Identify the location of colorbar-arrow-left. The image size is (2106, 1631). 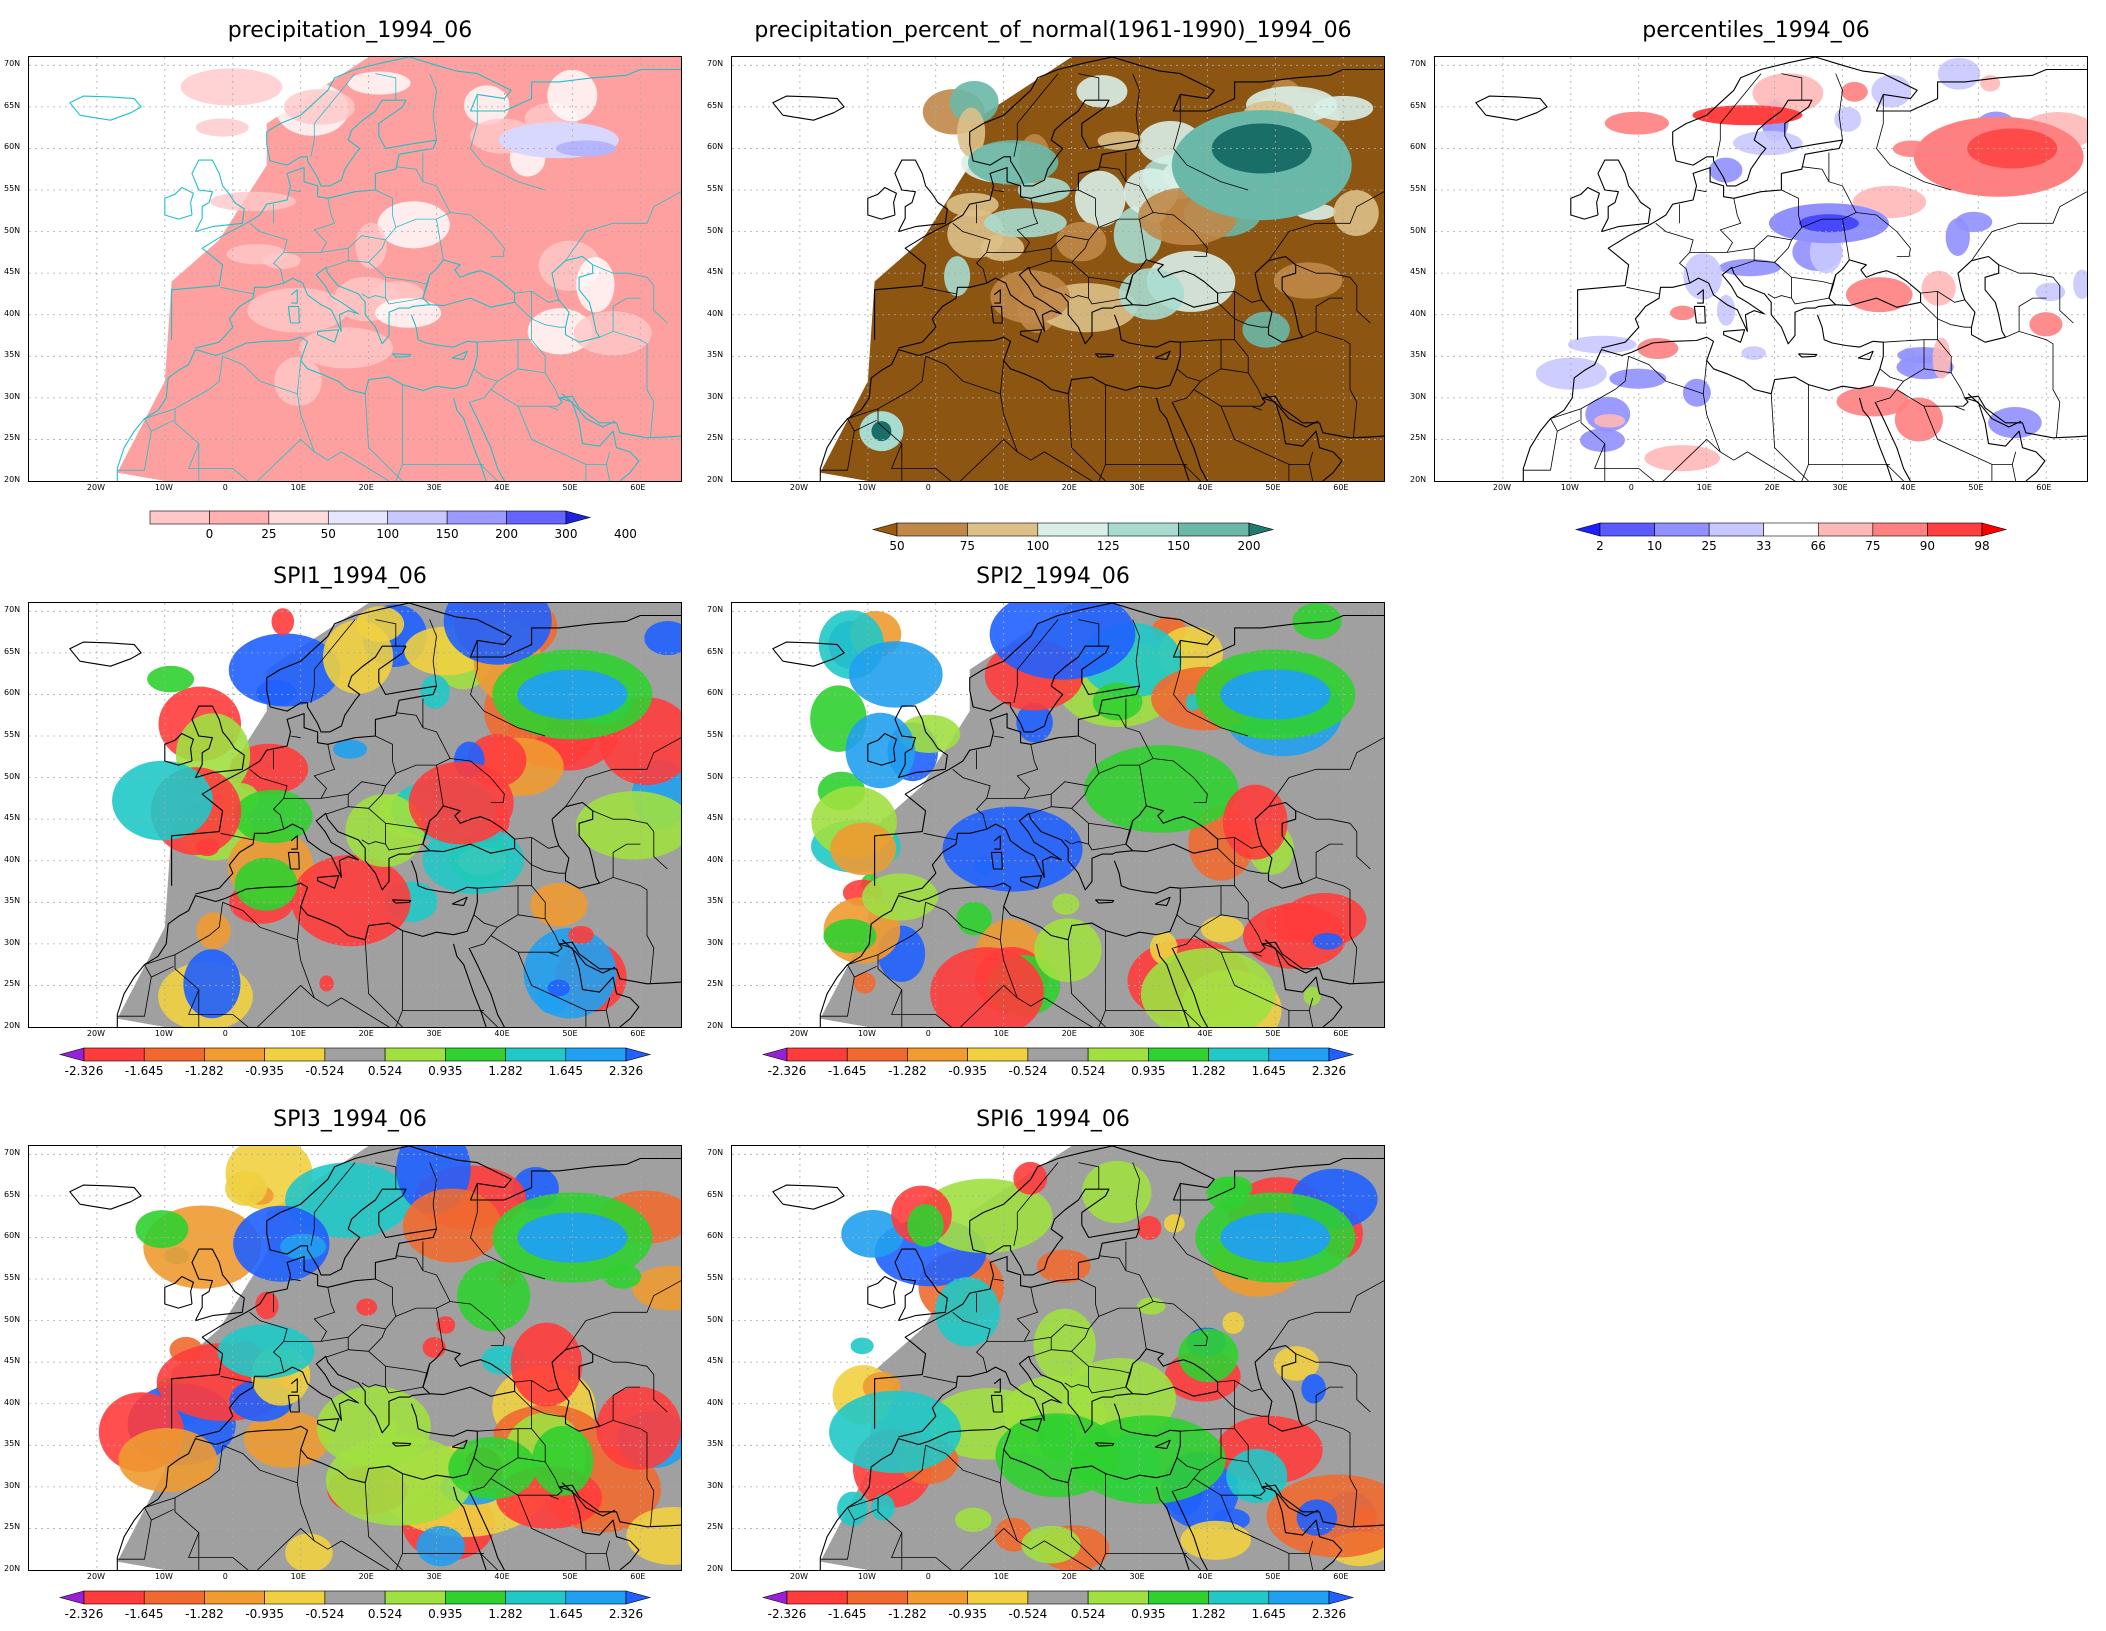
(884, 529).